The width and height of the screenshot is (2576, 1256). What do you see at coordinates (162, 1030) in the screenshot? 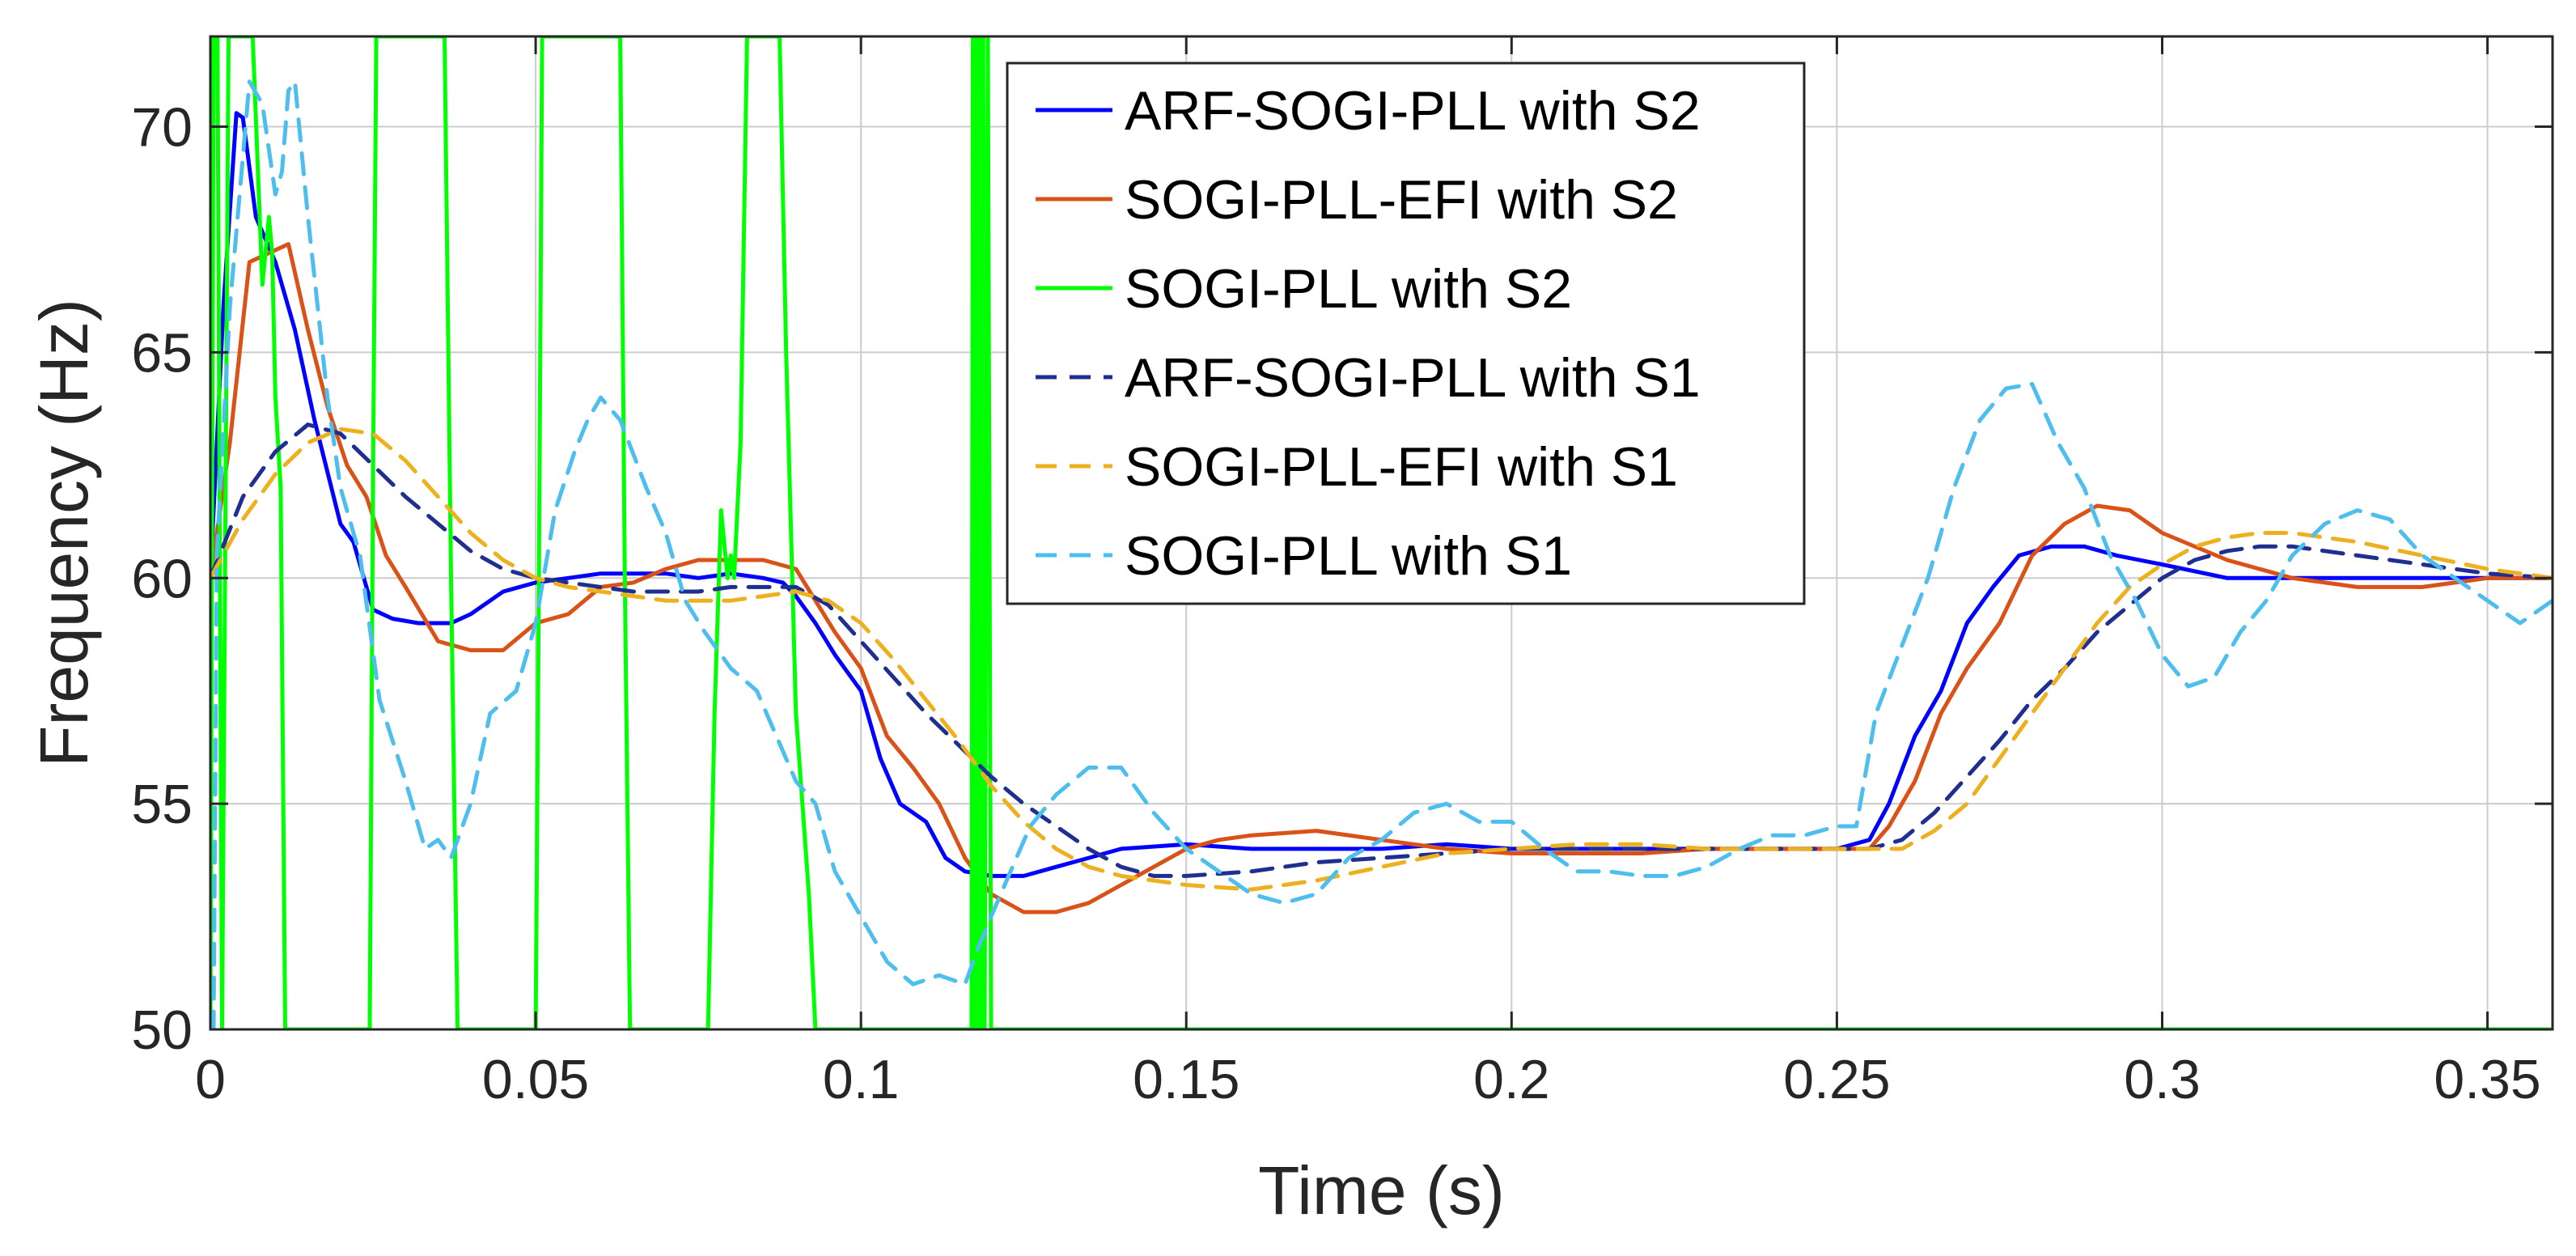
I see `y-tick-label: 50` at bounding box center [162, 1030].